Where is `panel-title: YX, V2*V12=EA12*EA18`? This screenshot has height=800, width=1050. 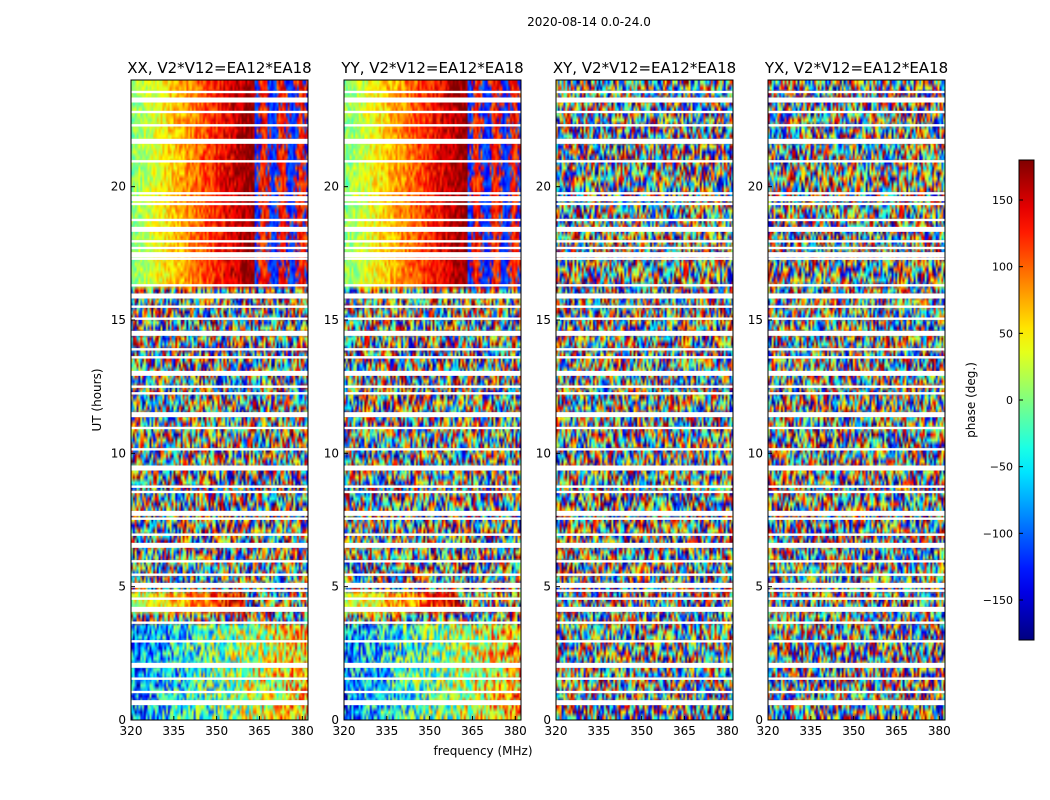 panel-title: YX, V2*V12=EA12*EA18 is located at coordinates (856, 68).